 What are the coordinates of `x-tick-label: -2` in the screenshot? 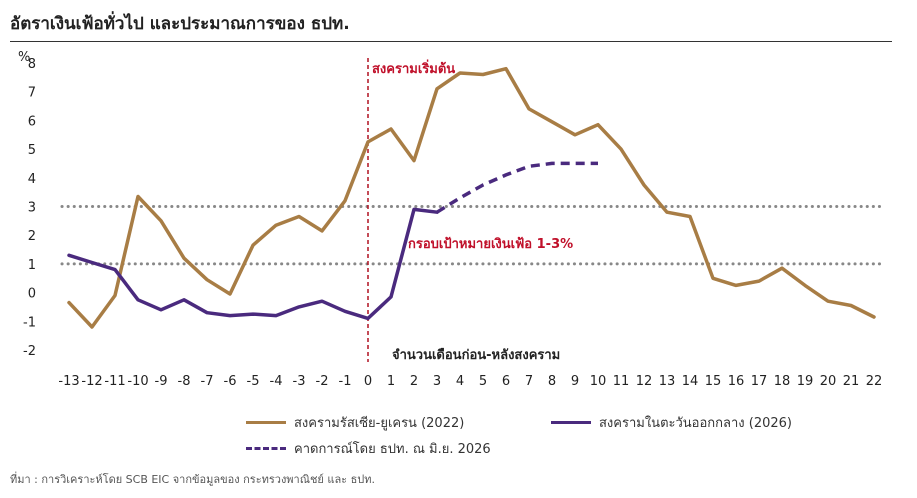 It's located at (322, 381).